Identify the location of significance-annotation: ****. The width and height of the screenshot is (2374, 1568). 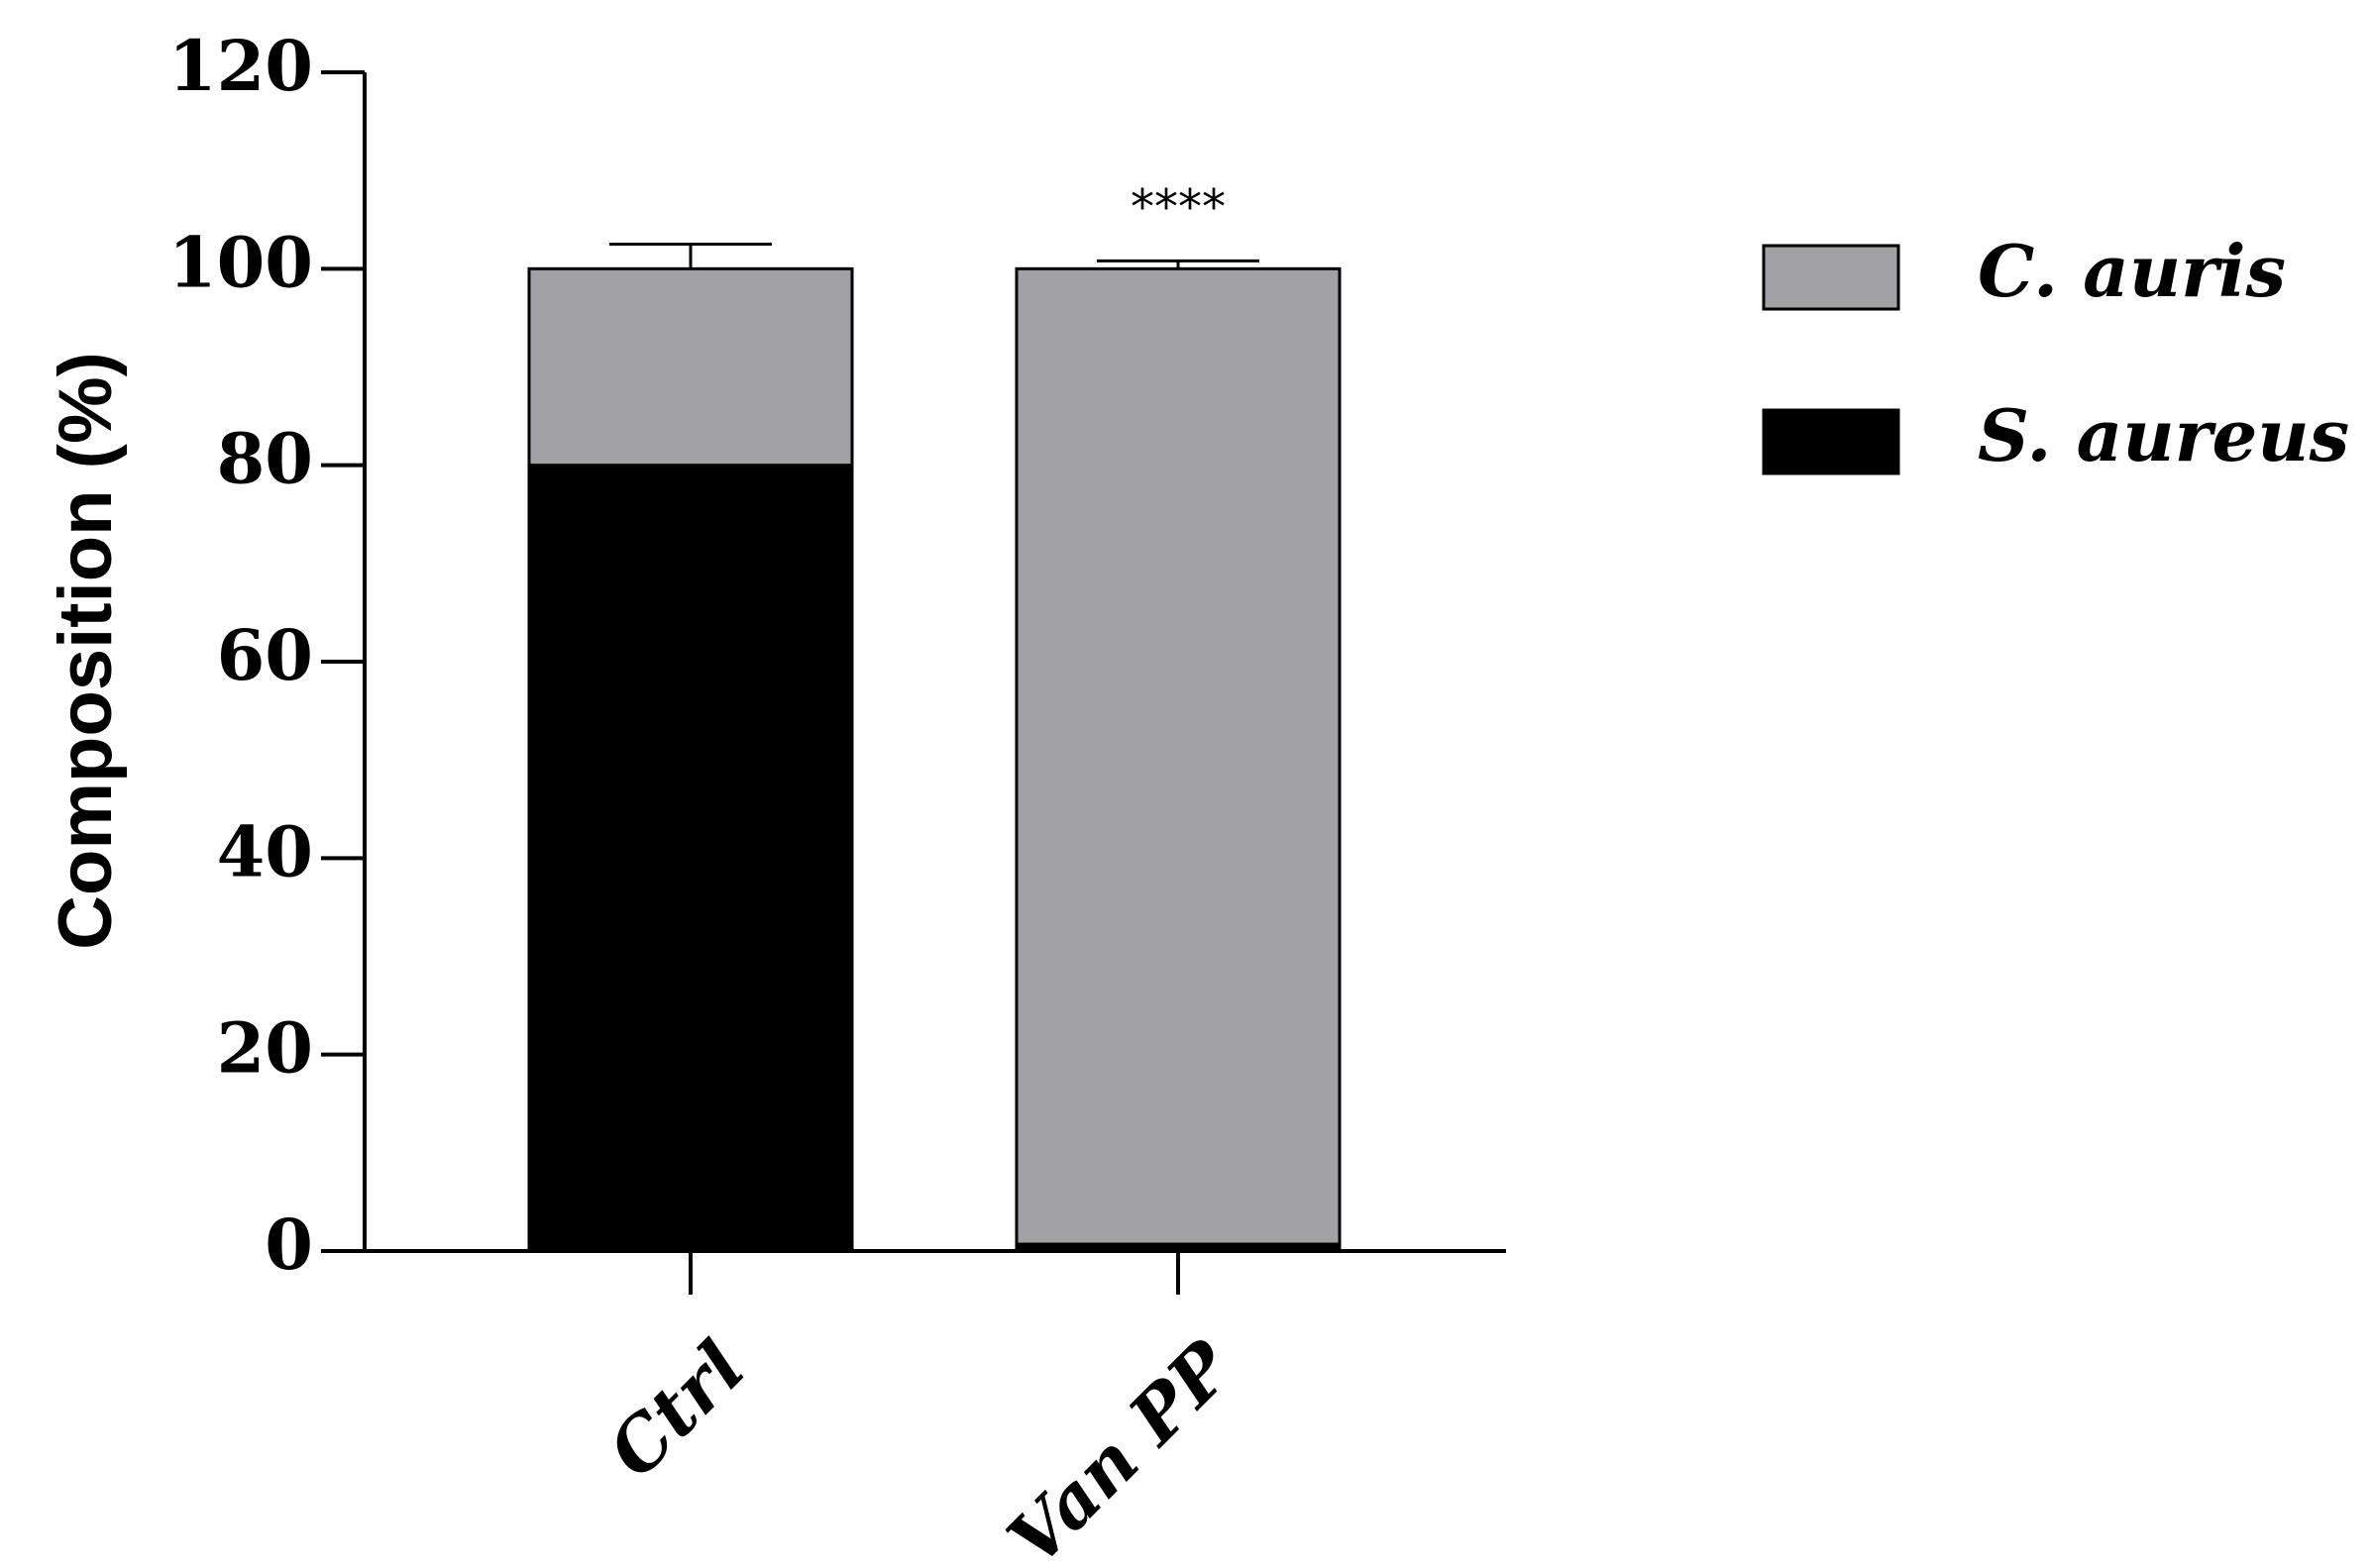
(1178, 207).